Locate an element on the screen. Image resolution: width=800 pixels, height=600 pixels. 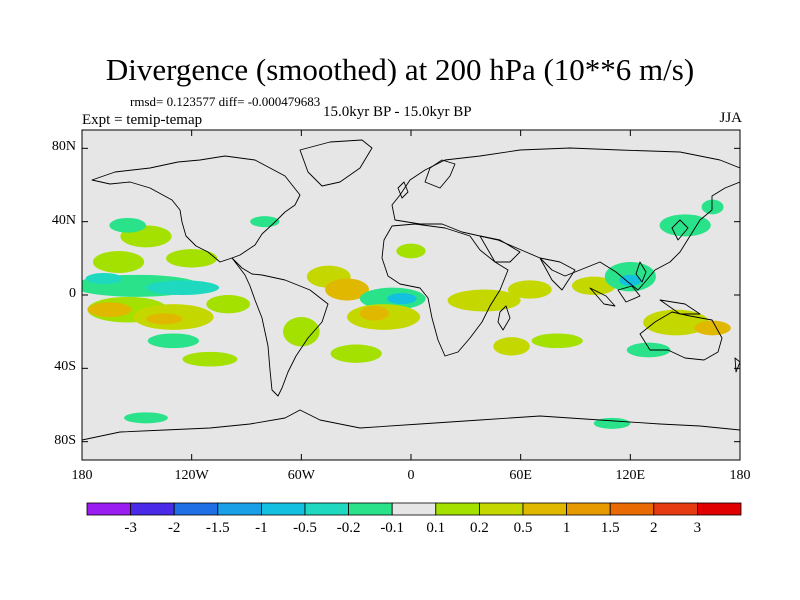
colorbar-label: 2 is located at coordinates (654, 528).